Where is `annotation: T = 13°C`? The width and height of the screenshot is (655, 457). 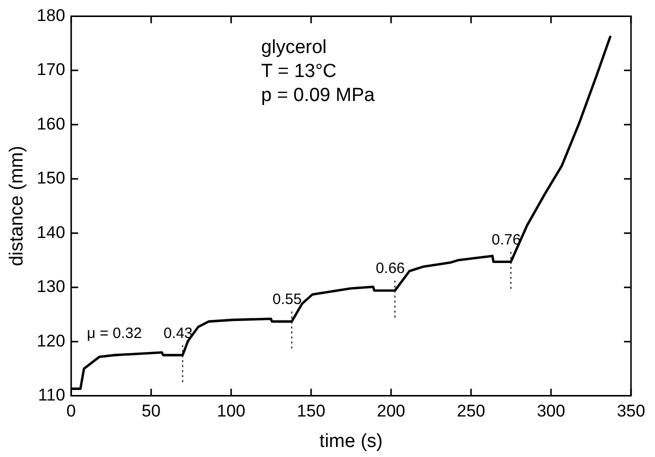
annotation: T = 13°C is located at coordinates (299, 71).